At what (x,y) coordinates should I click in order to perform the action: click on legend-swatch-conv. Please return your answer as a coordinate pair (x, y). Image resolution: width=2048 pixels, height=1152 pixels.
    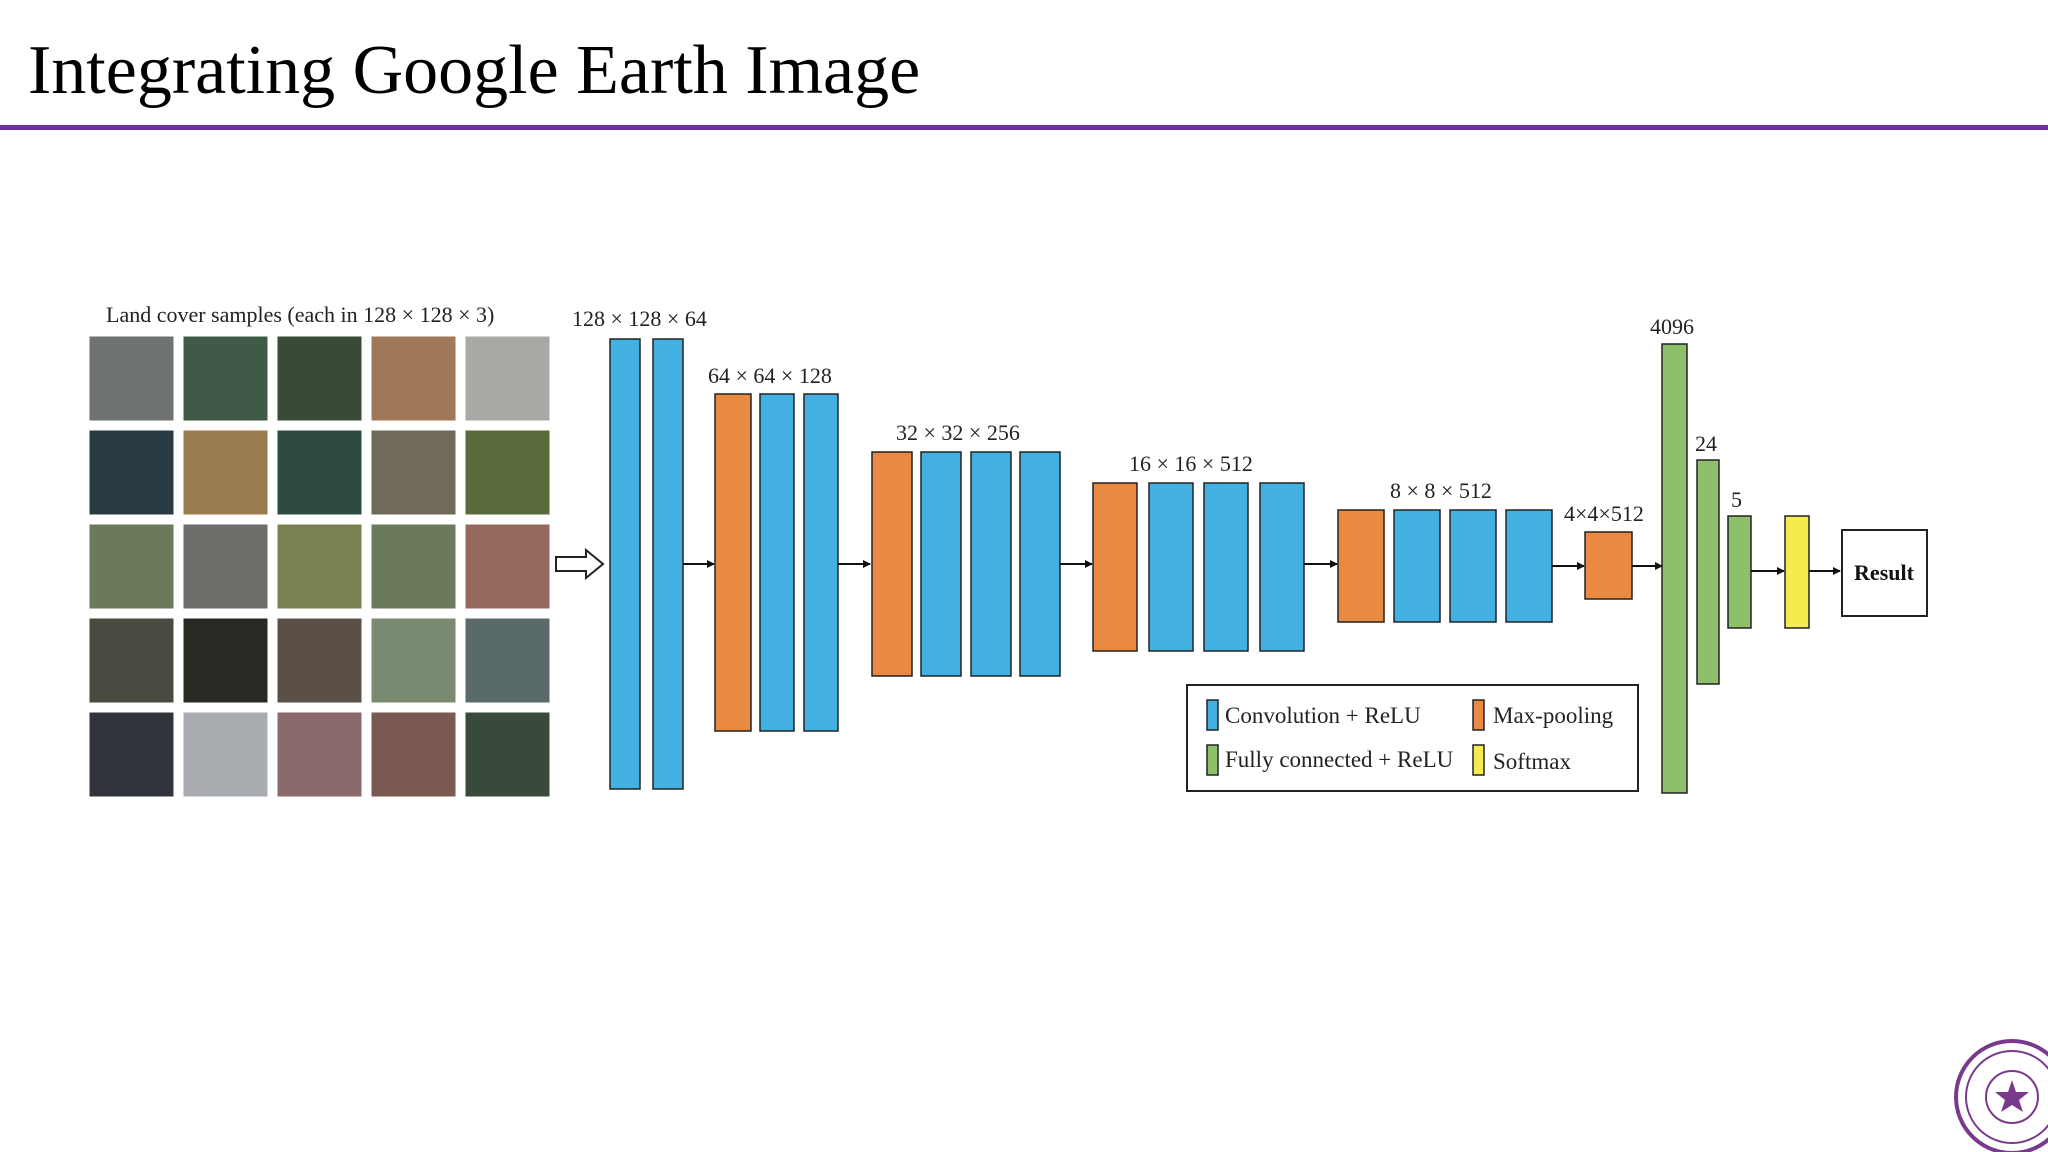
    Looking at the image, I should click on (1212, 715).